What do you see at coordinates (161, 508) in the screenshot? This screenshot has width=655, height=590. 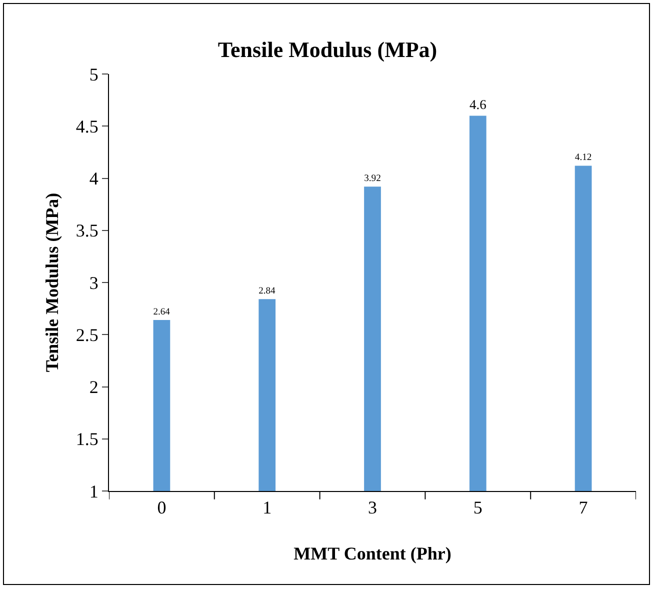 I see `x-tick-label: 0` at bounding box center [161, 508].